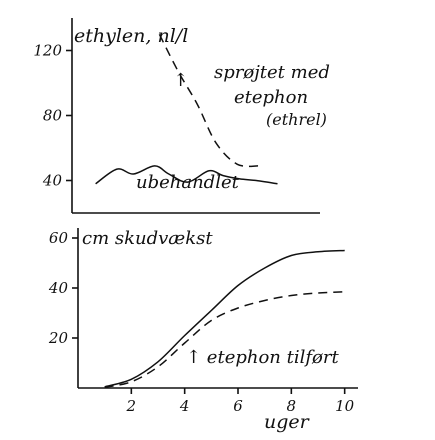 The width and height of the screenshot is (435, 440). I want to click on top-y-tick-label: 120, so click(47, 51).